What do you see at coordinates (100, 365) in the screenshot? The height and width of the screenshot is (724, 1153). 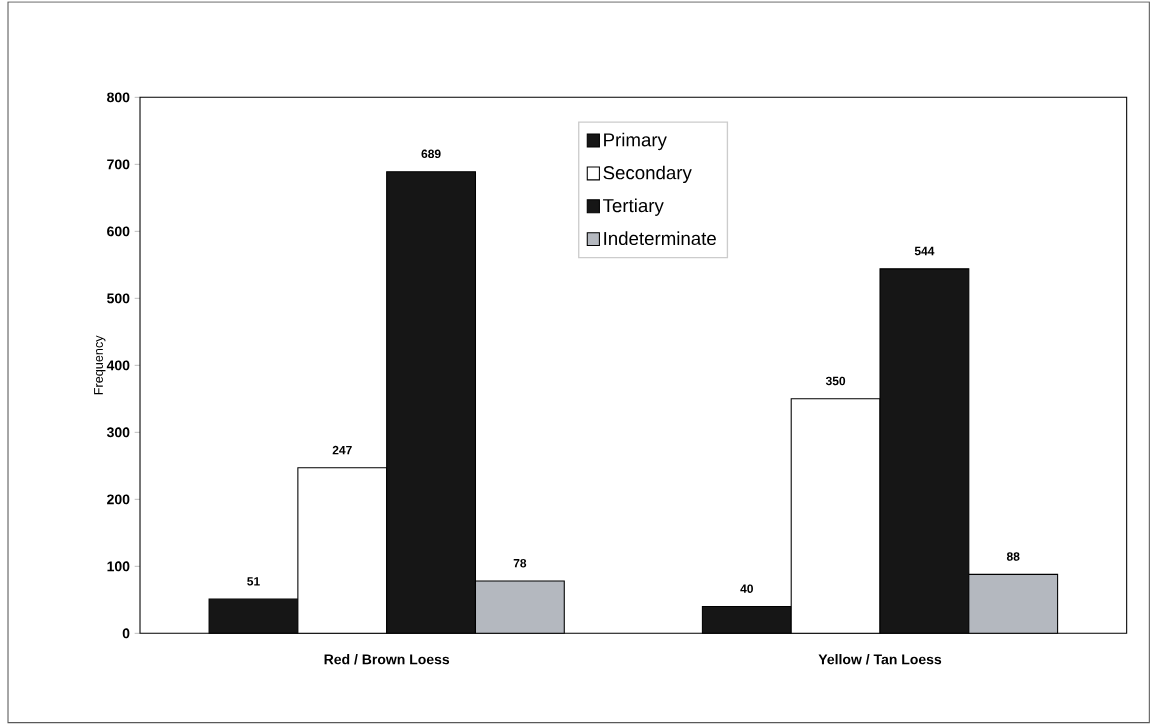 I see `y-axis-title: Frequency` at bounding box center [100, 365].